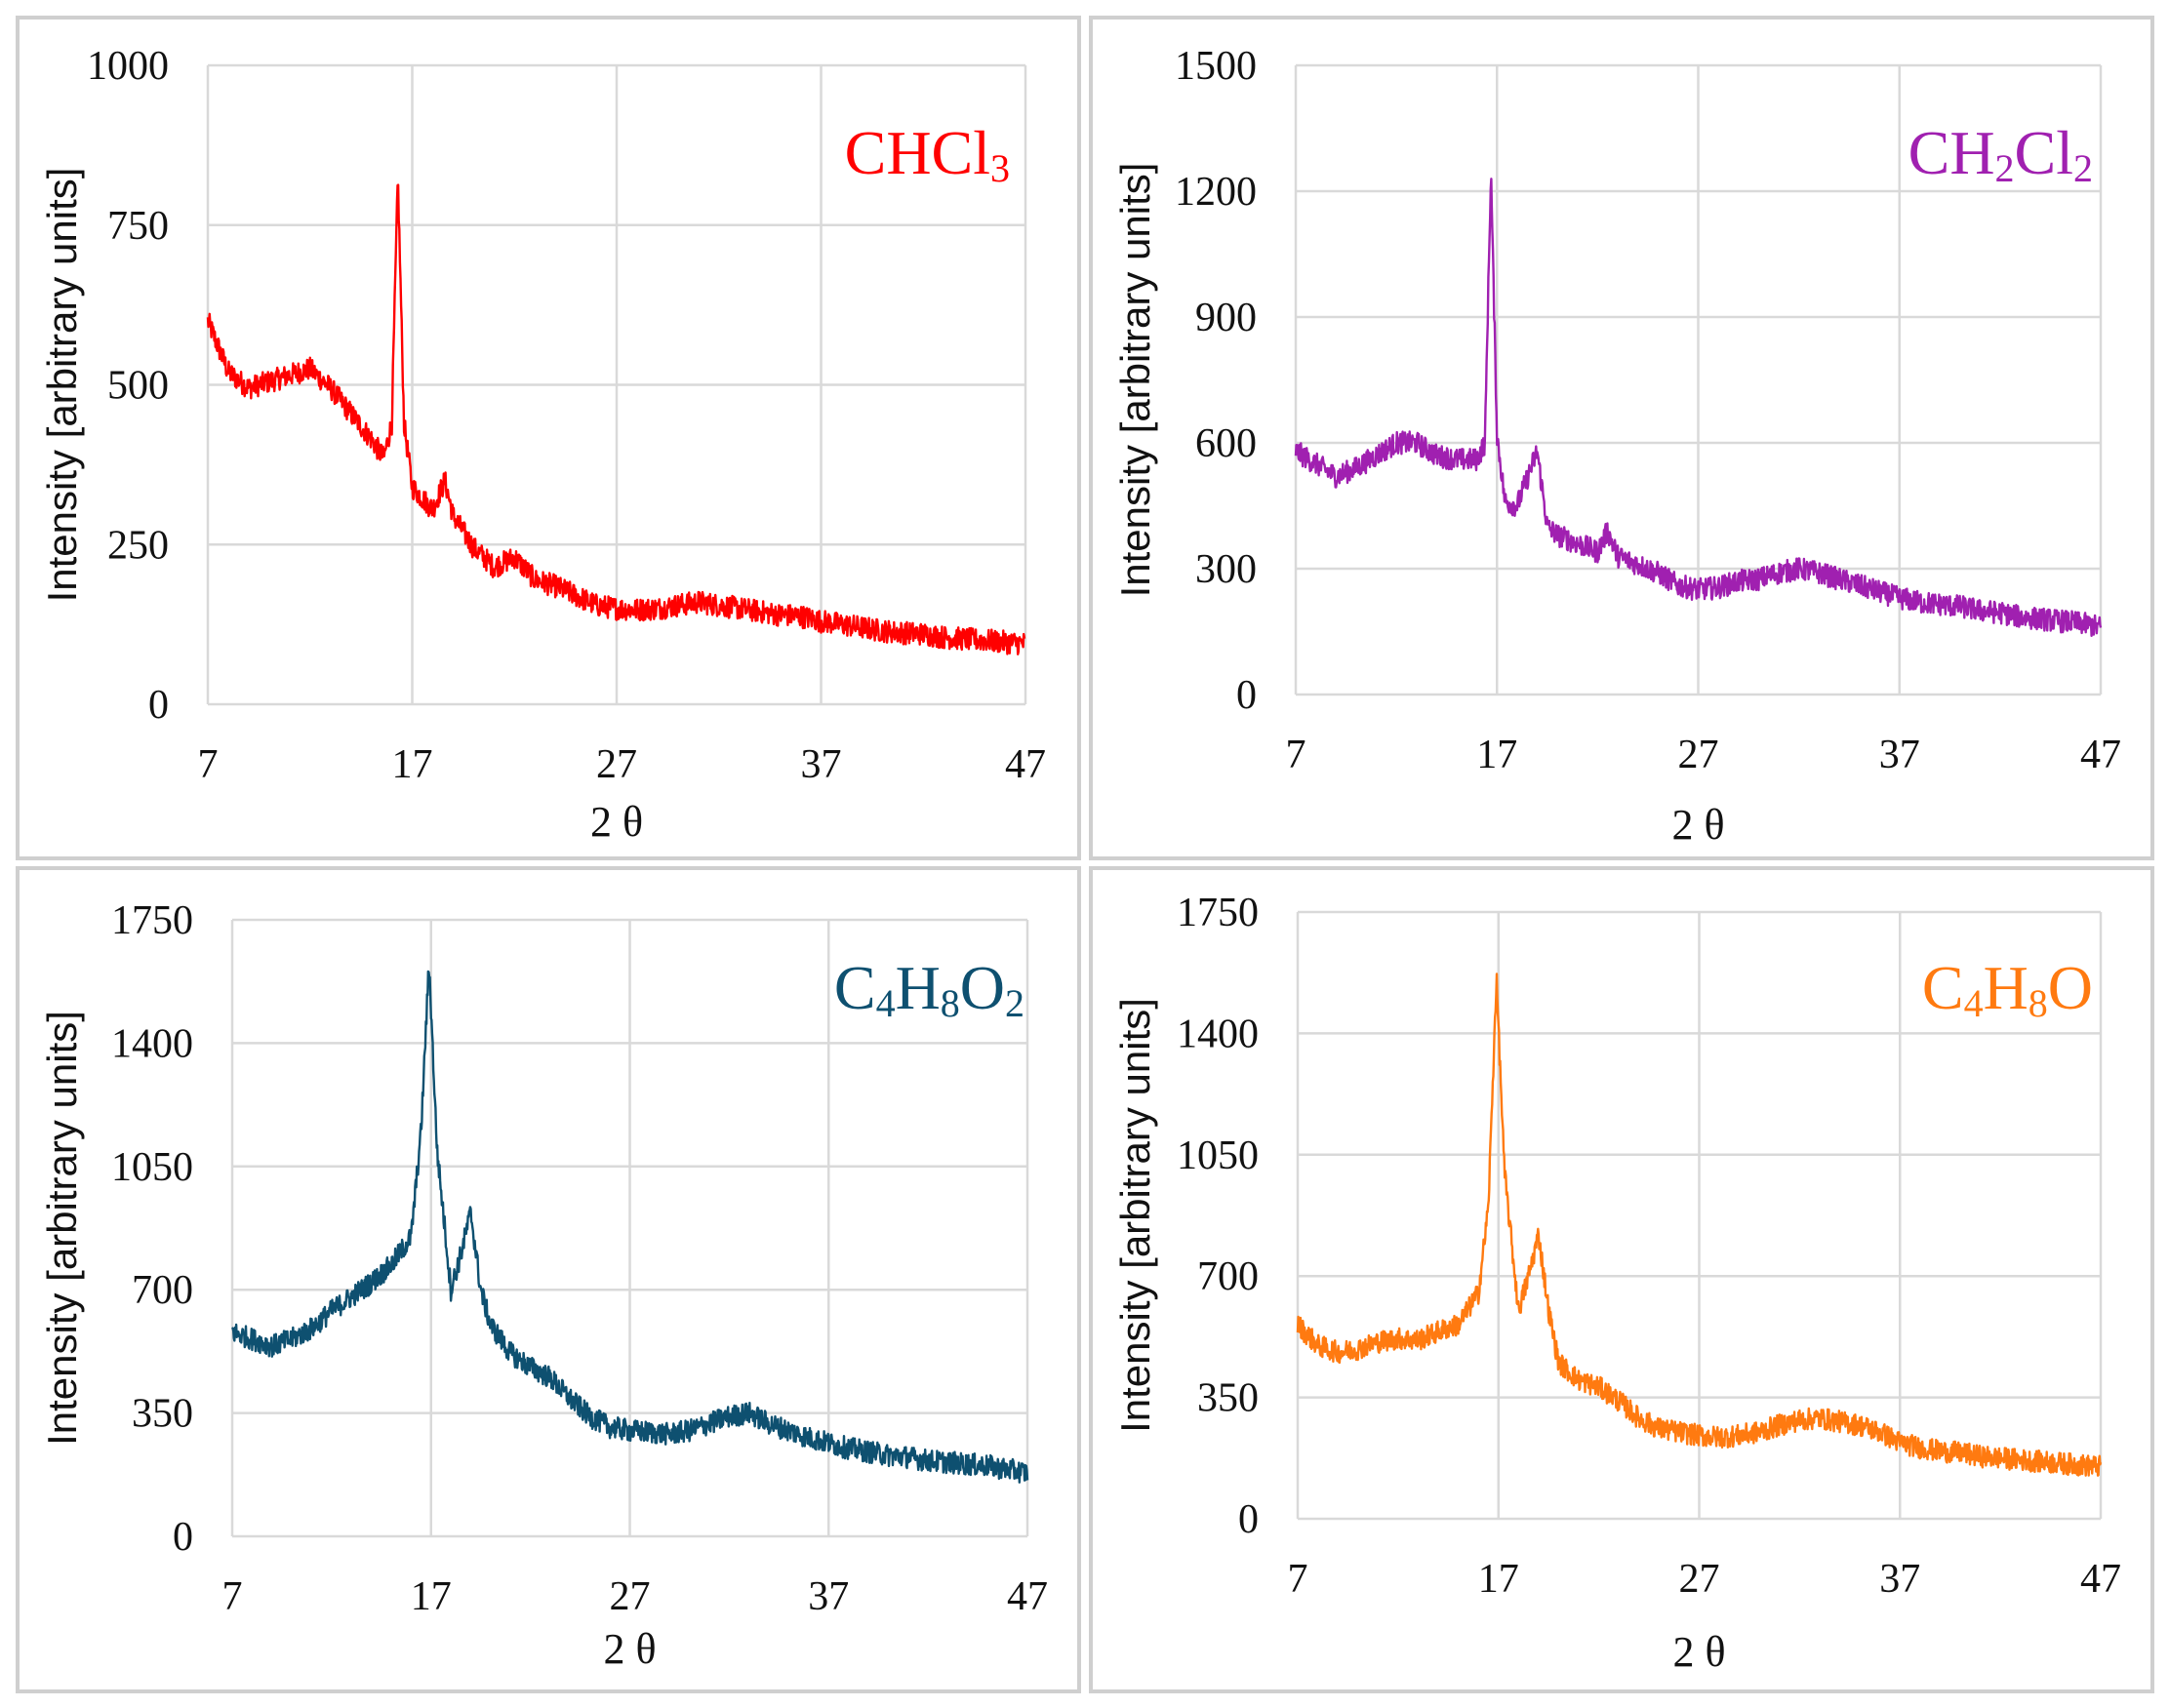 The image size is (2169, 1708). Describe the element at coordinates (2044, 152) in the screenshot. I see `title-text: Cl` at that location.